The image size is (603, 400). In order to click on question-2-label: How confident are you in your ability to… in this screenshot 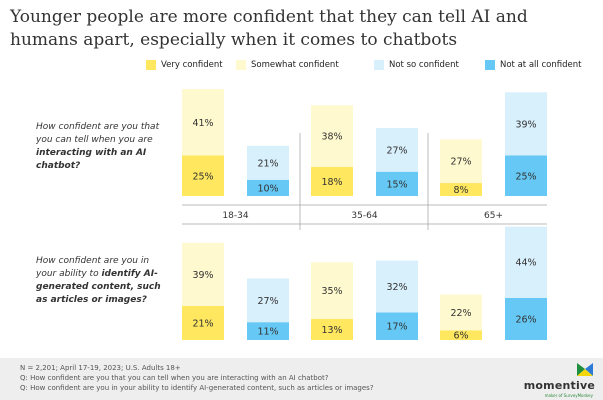, I will do `click(98, 281)`.